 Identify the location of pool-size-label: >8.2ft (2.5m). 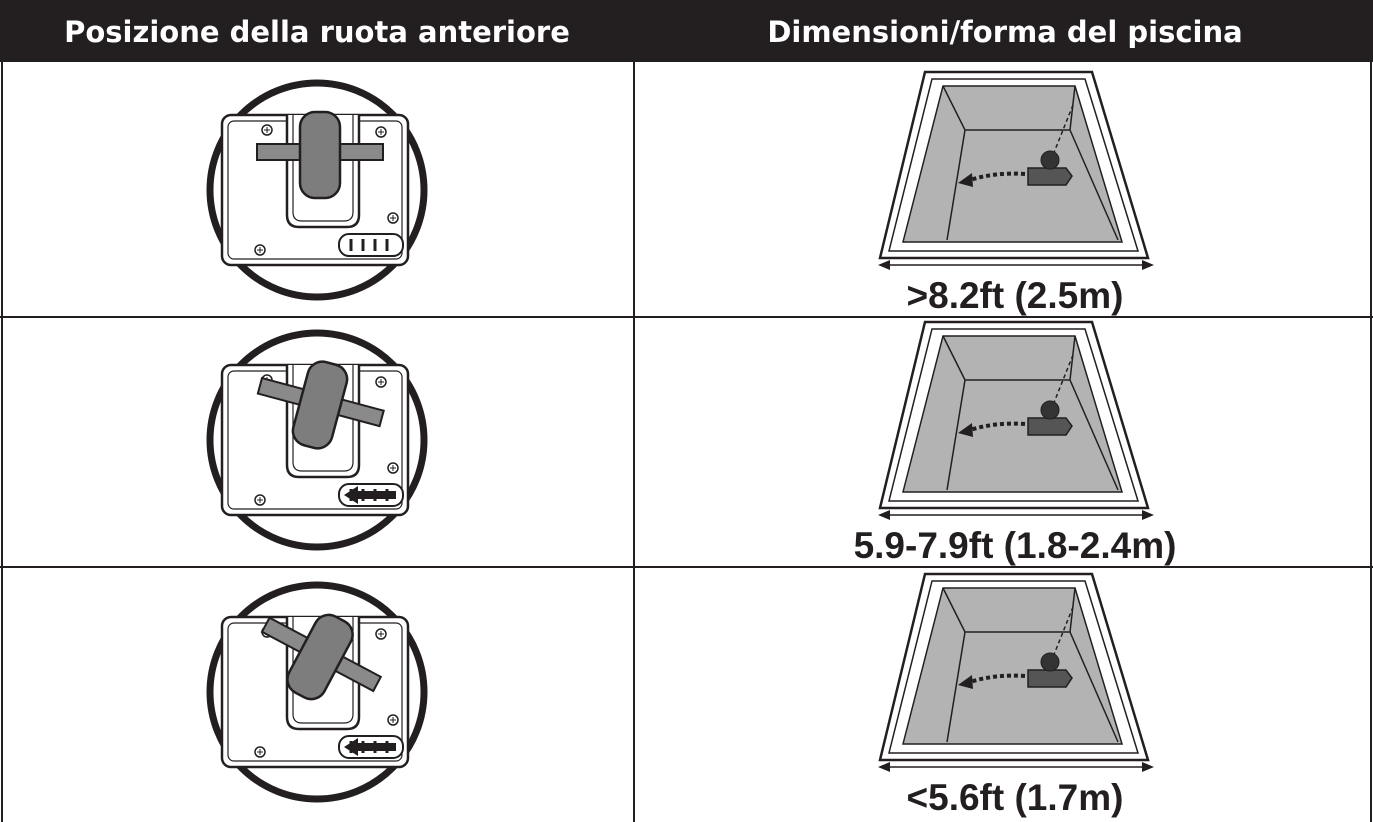
(1015, 295).